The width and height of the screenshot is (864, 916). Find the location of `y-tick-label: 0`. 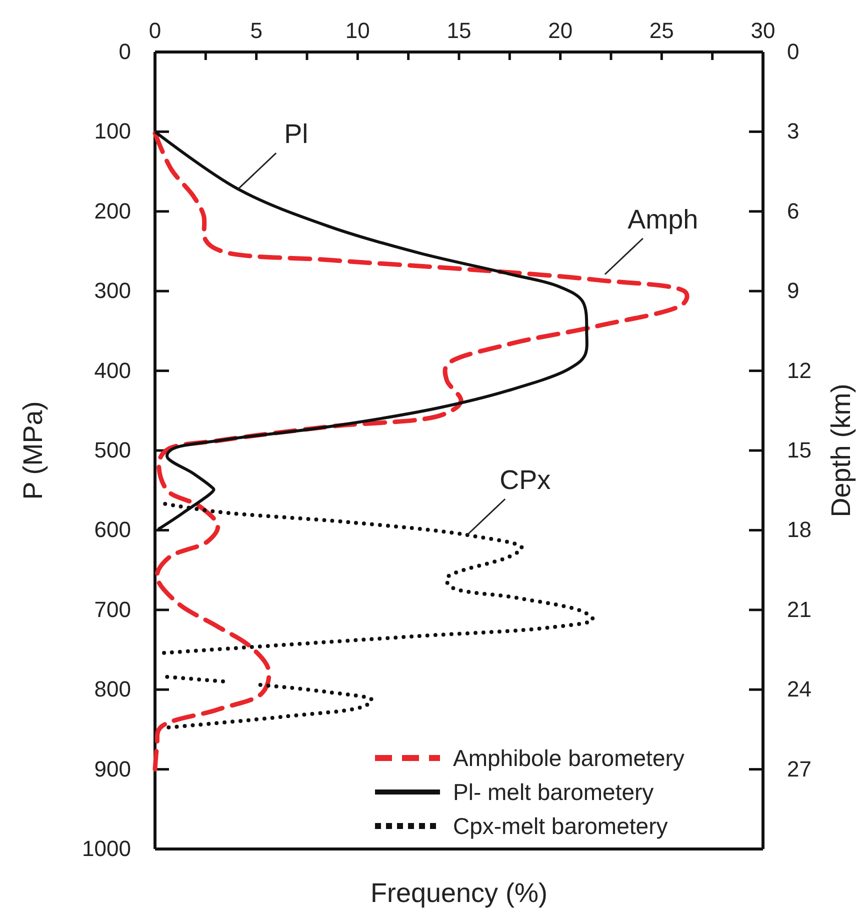

y-tick-label: 0 is located at coordinates (124, 51).